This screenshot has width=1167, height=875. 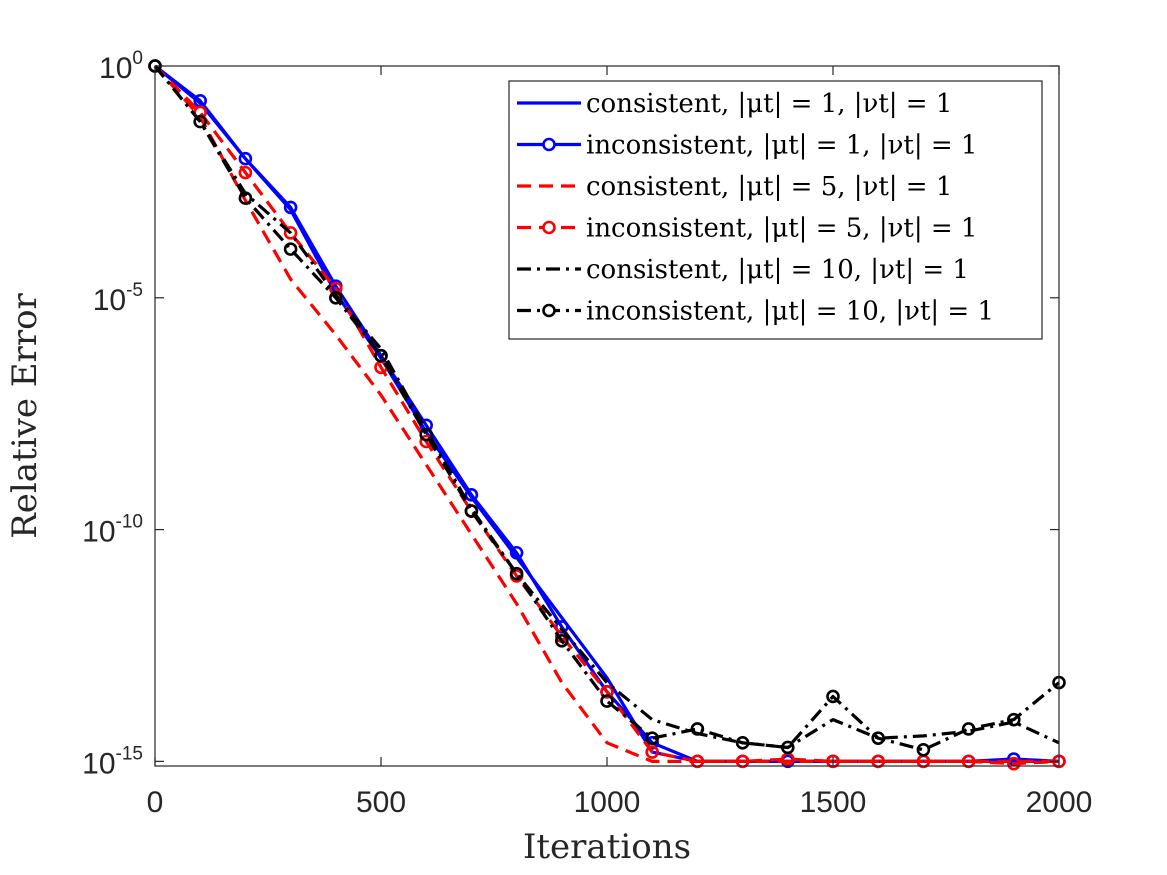 I want to click on x-tick-label: 1500, so click(x=833, y=802).